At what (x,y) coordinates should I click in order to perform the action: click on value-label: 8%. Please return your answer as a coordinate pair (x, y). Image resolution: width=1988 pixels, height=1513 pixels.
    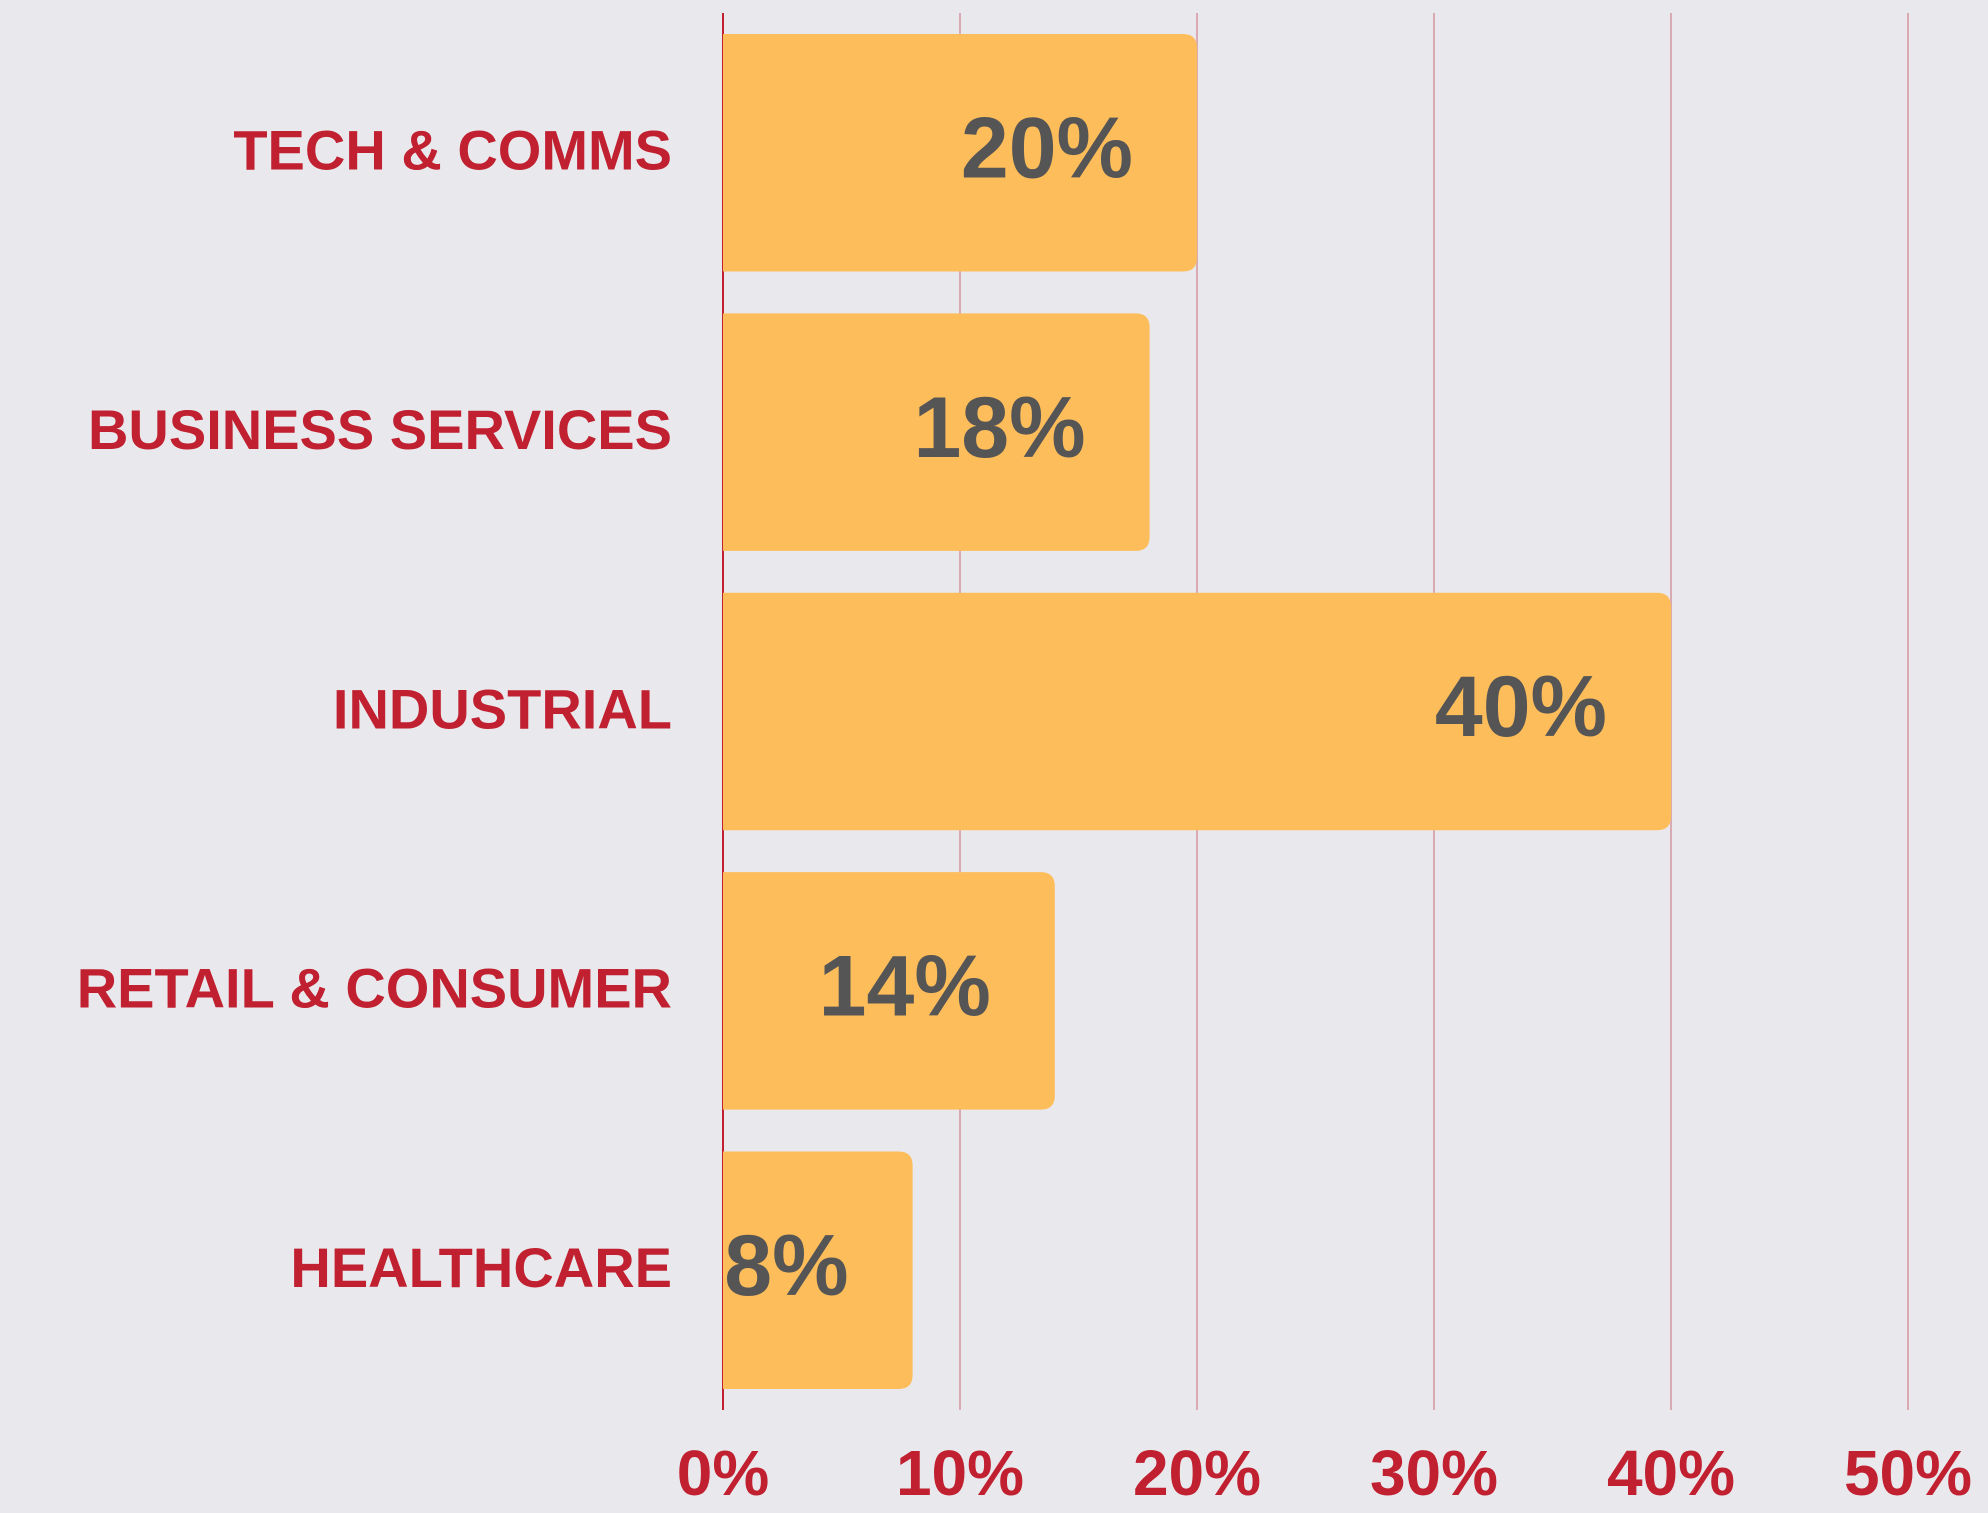
    Looking at the image, I should click on (786, 1266).